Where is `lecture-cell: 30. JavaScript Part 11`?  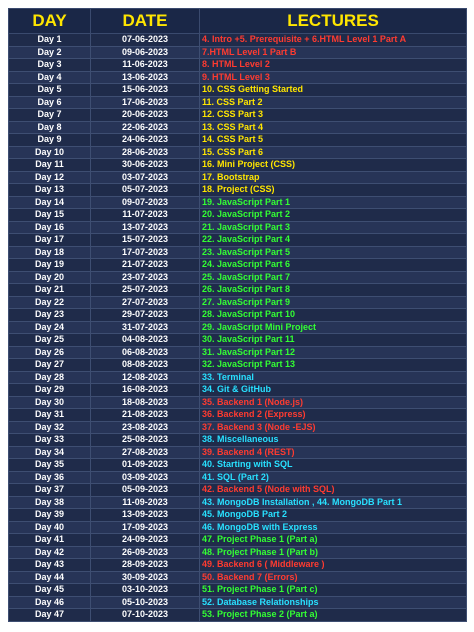 lecture-cell: 30. JavaScript Part 11 is located at coordinates (333, 340).